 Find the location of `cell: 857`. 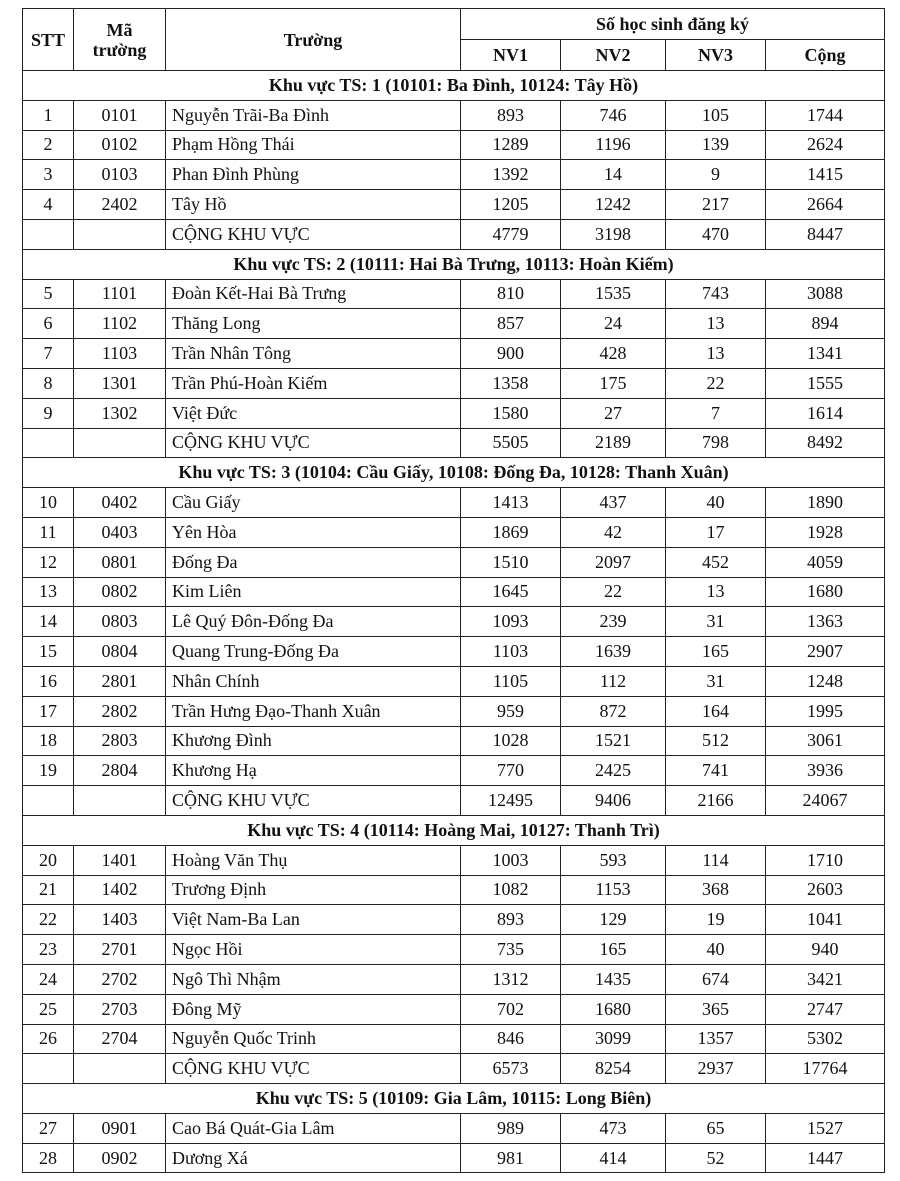

cell: 857 is located at coordinates (510, 324).